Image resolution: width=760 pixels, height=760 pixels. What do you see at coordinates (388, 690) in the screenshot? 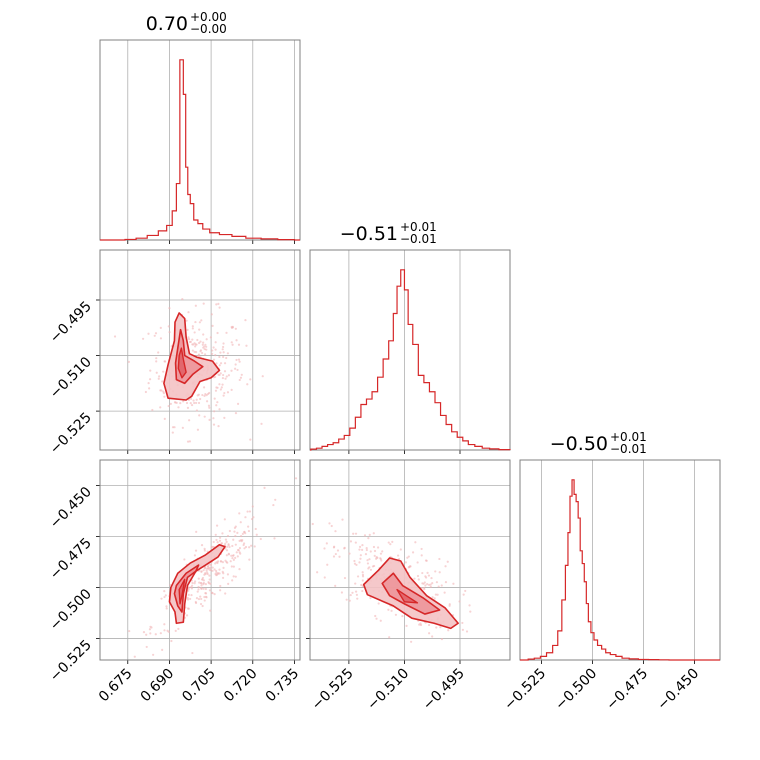
I see `x-tick-label: −0.510` at bounding box center [388, 690].